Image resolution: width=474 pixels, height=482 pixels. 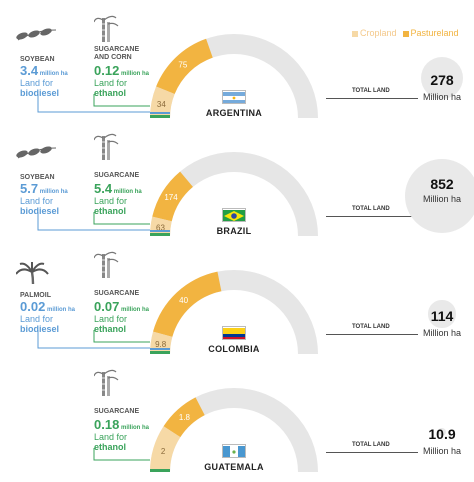 I want to click on biodiesel-connector, so click(x=93, y=339).